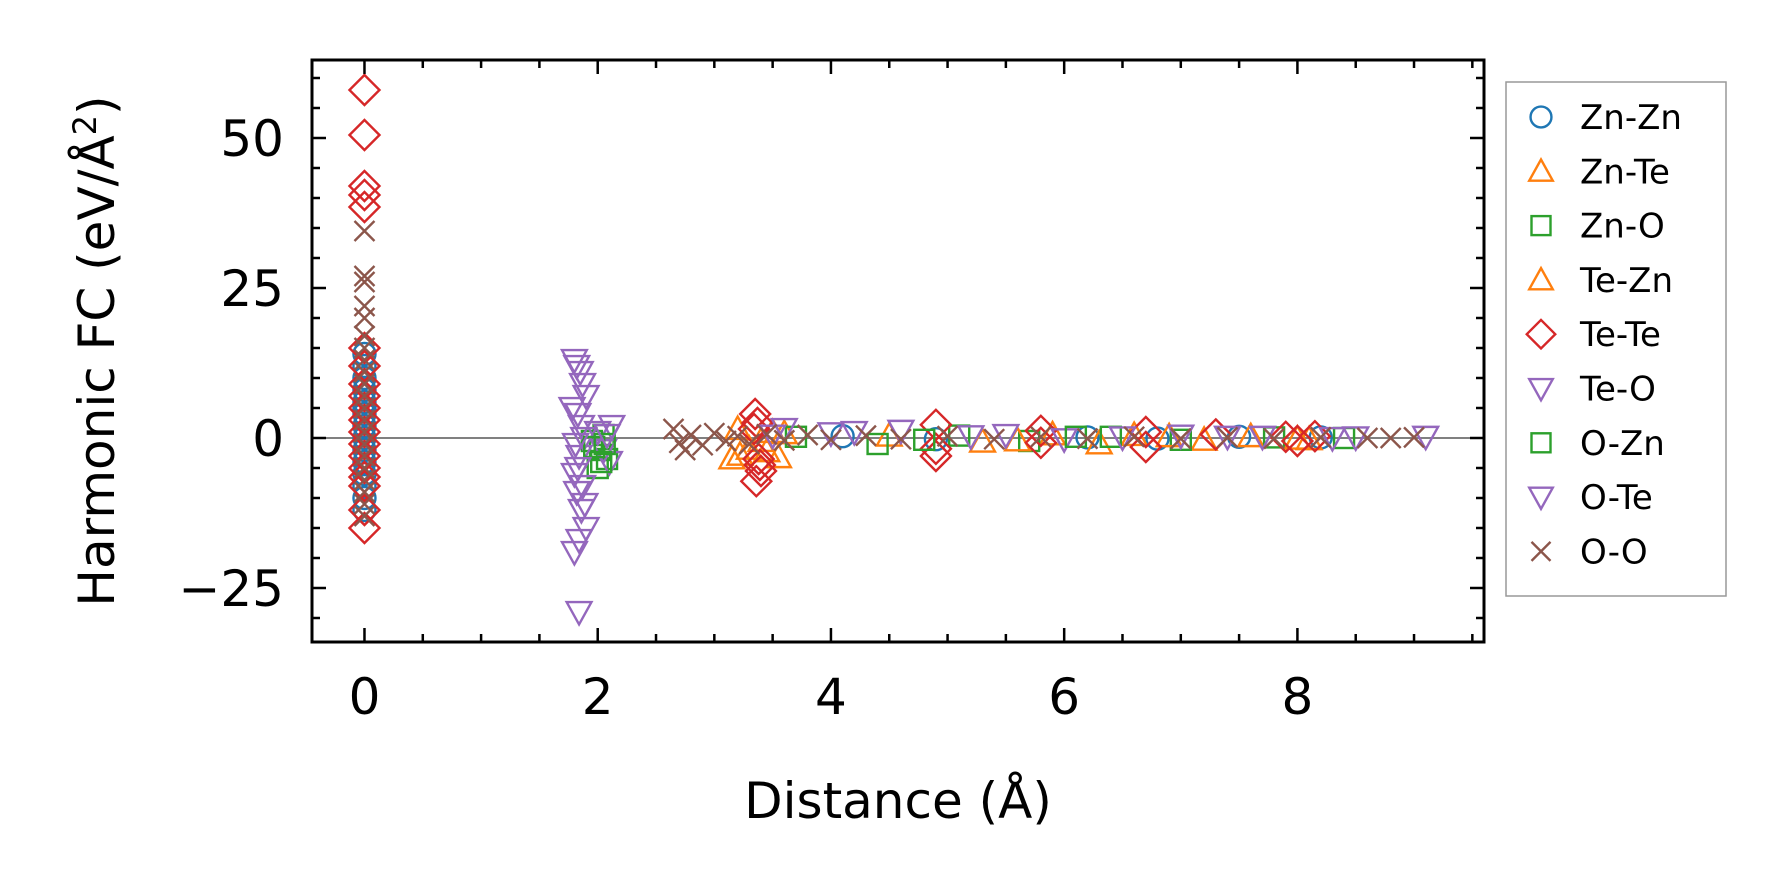 The height and width of the screenshot is (883, 1771). Describe the element at coordinates (898, 801) in the screenshot. I see `x-axis-label: Distance (Å)` at that location.